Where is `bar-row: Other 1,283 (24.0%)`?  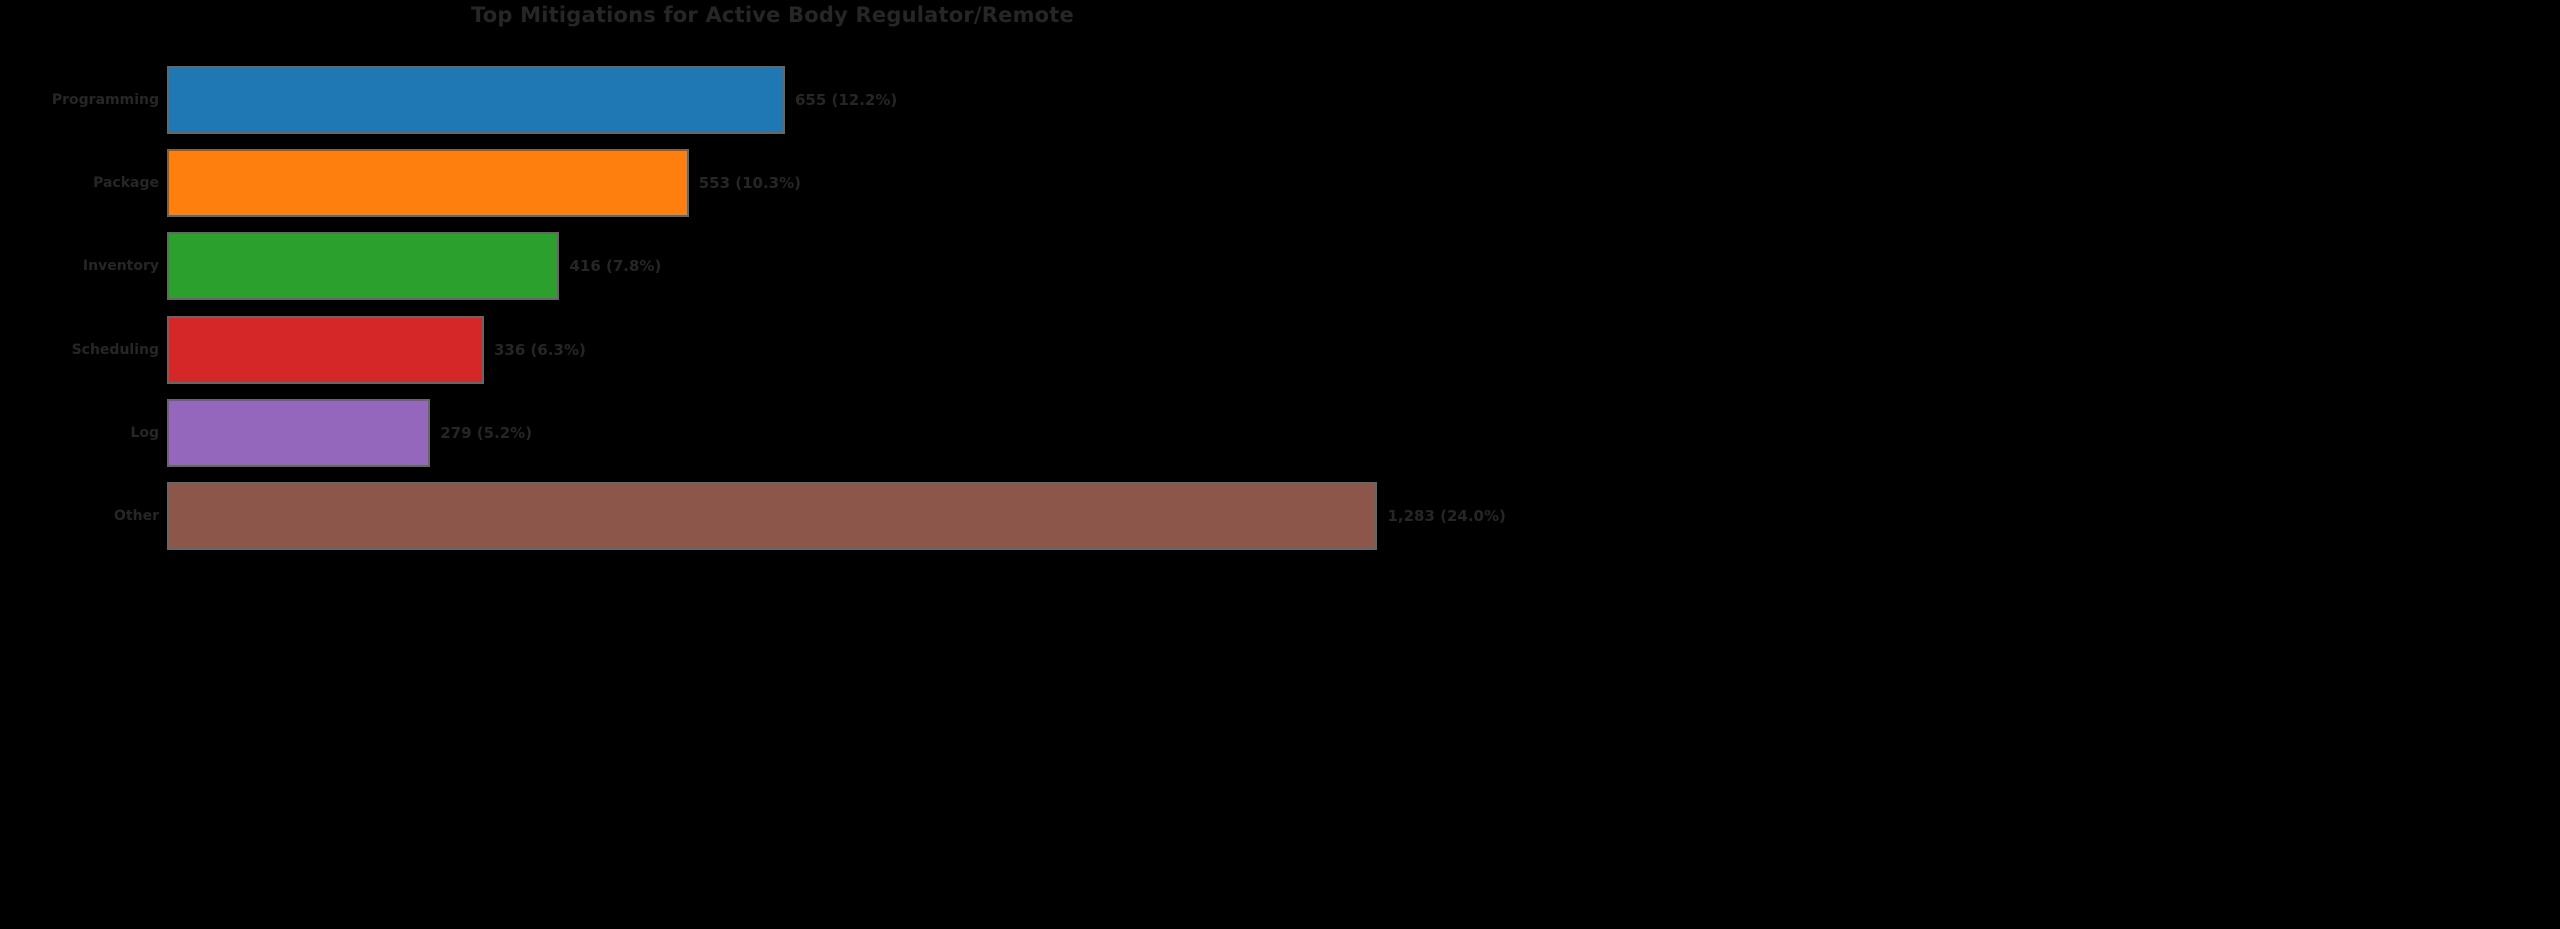 bar-row: Other 1,283 (24.0%) is located at coordinates (772, 516).